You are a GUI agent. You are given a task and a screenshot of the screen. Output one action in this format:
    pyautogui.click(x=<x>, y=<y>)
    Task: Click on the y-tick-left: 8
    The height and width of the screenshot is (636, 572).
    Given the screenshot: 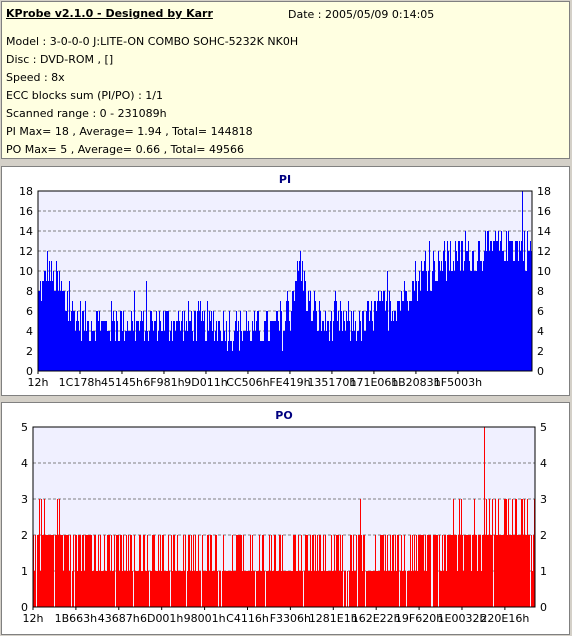 What is the action you would take?
    pyautogui.click(x=29, y=291)
    